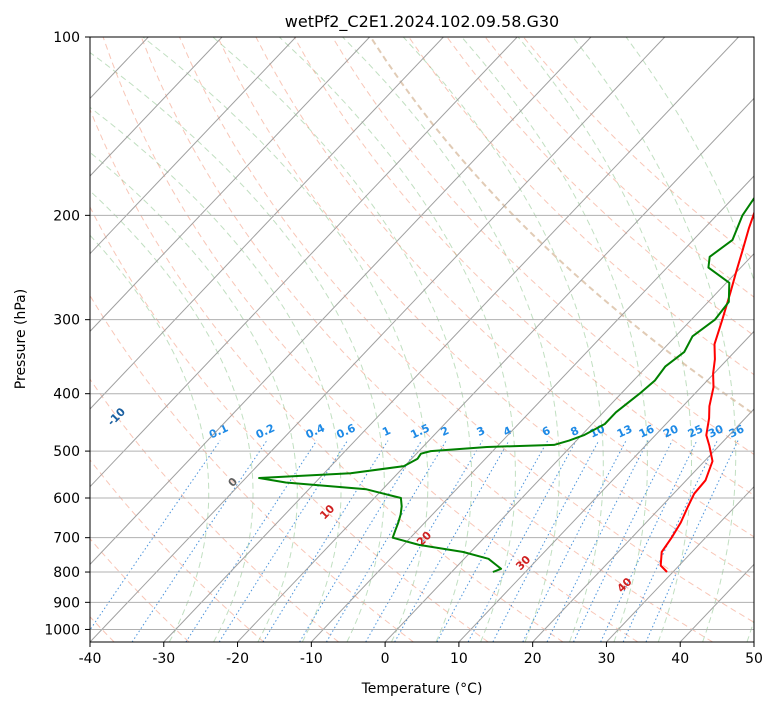 The width and height of the screenshot is (775, 708). What do you see at coordinates (21, 339) in the screenshot?
I see `y-axis-label: Pressure (hPa)` at bounding box center [21, 339].